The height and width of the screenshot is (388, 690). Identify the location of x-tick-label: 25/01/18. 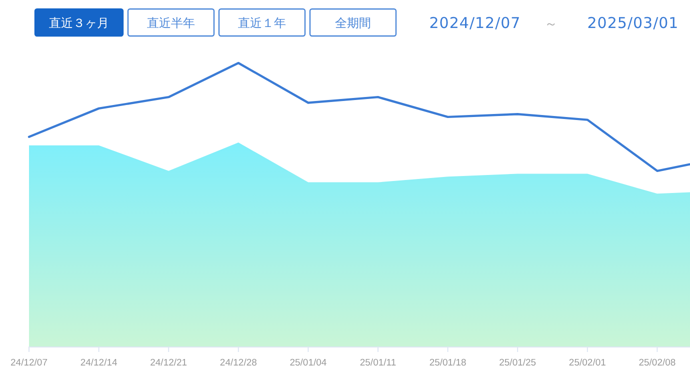
(447, 362).